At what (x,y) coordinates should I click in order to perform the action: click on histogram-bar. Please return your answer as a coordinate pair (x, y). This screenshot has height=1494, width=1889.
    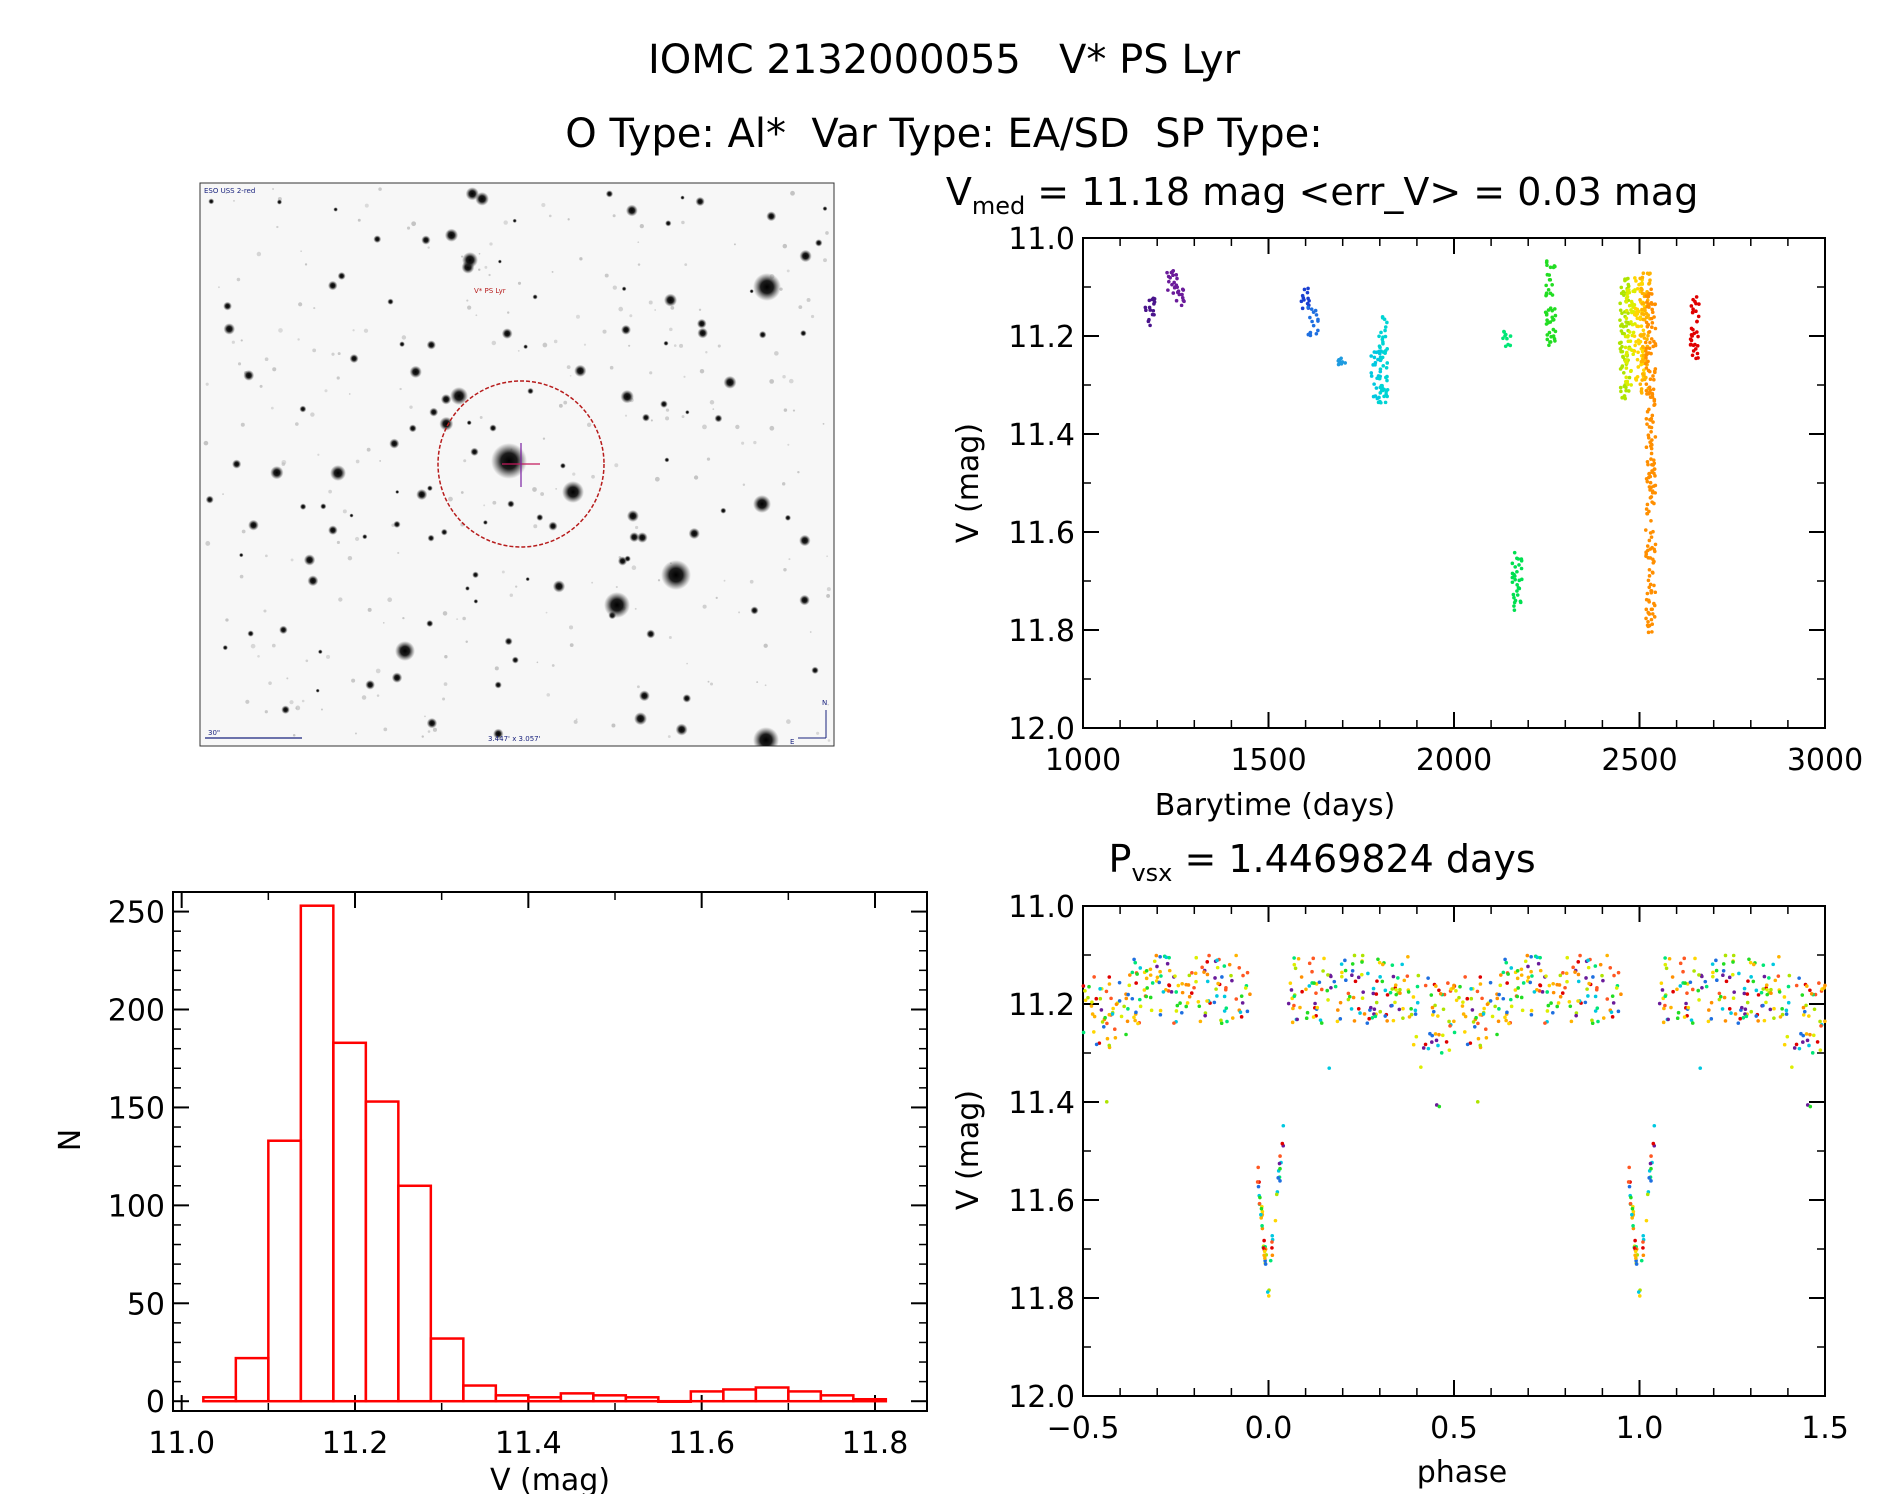
    Looking at the image, I should click on (740, 1395).